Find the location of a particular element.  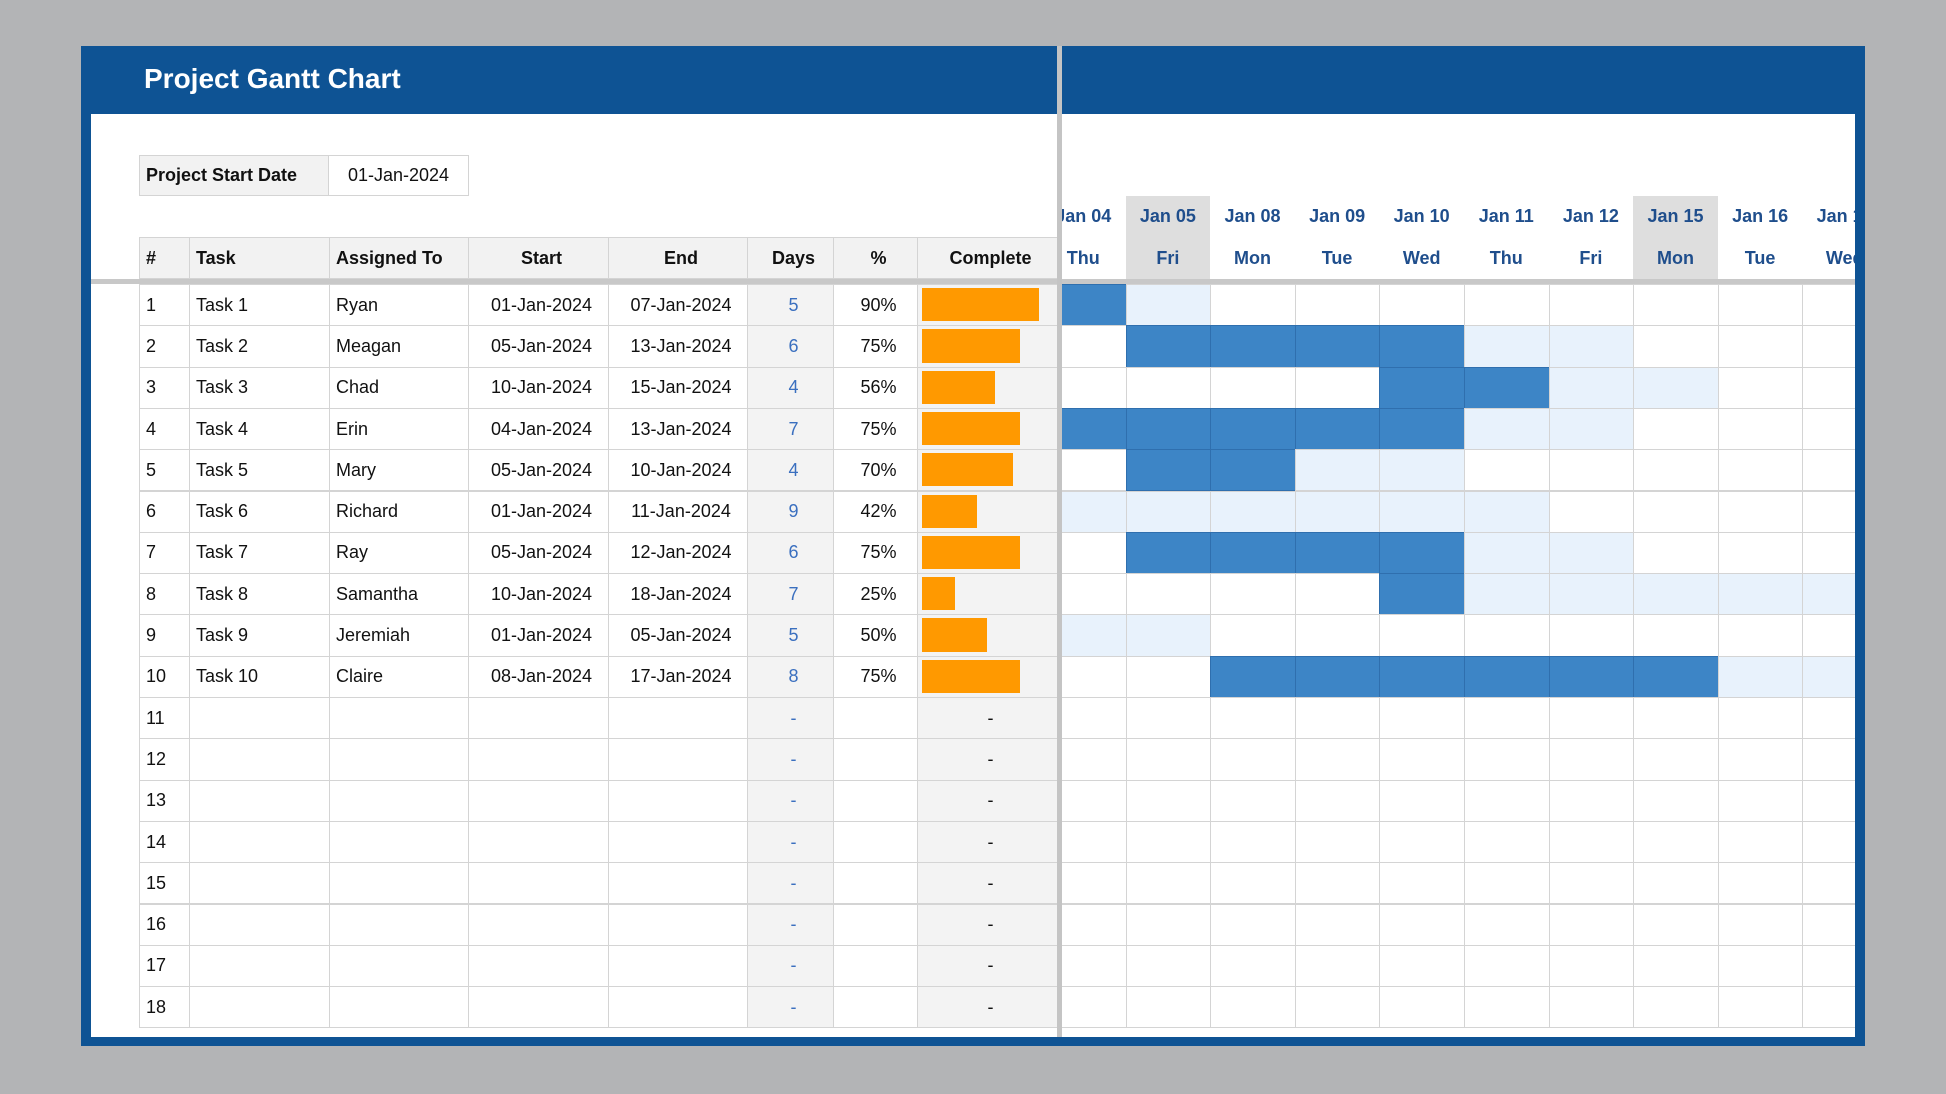

table-cell: 11-Jan-2024 is located at coordinates (678, 511).